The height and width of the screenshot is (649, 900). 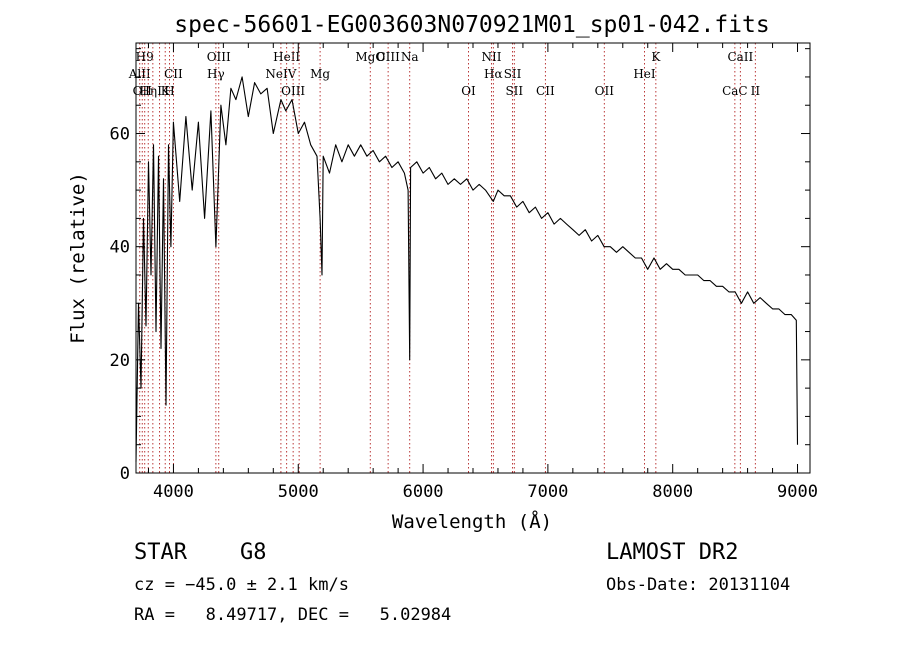 I want to click on x-tick-label: 9000, so click(x=797, y=492).